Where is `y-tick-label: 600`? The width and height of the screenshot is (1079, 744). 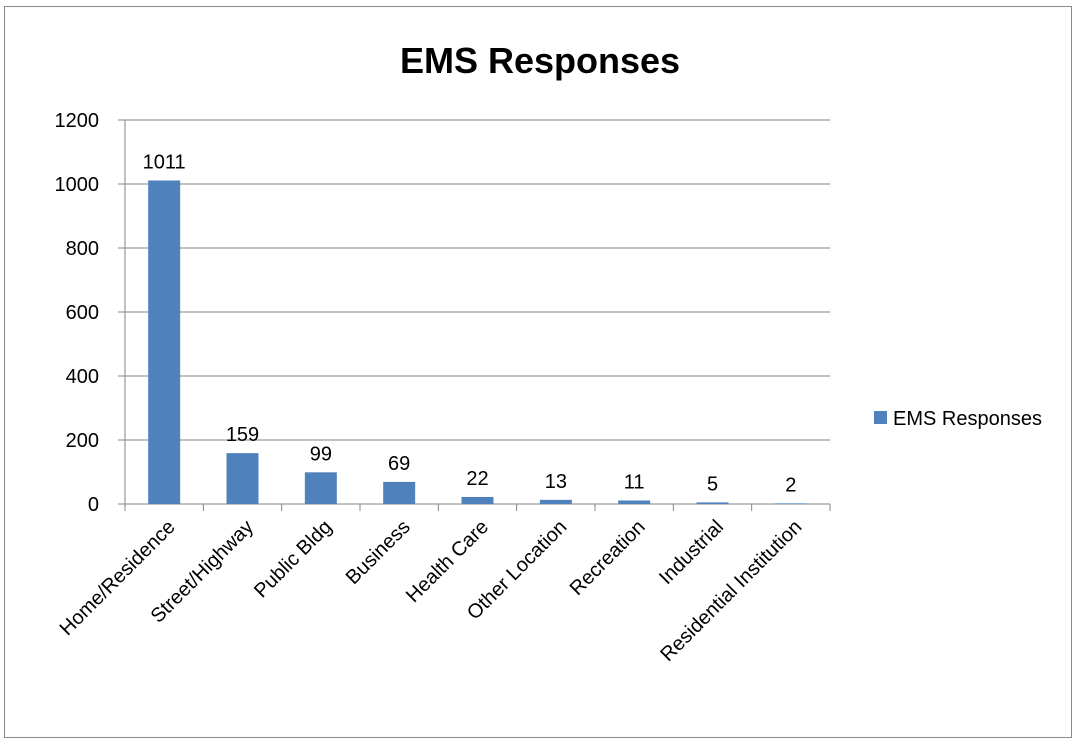 y-tick-label: 600 is located at coordinates (82, 313).